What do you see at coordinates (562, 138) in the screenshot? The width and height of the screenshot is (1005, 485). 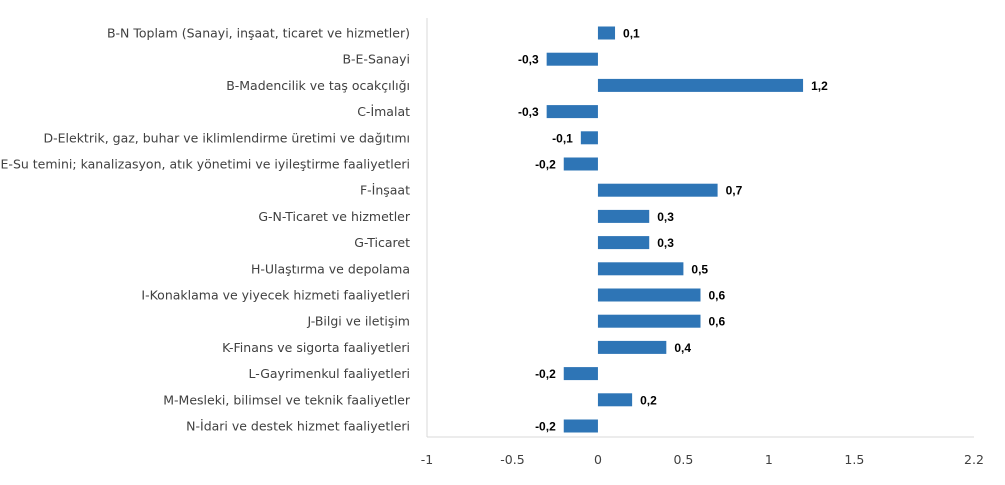 I see `data-label: -0,1` at bounding box center [562, 138].